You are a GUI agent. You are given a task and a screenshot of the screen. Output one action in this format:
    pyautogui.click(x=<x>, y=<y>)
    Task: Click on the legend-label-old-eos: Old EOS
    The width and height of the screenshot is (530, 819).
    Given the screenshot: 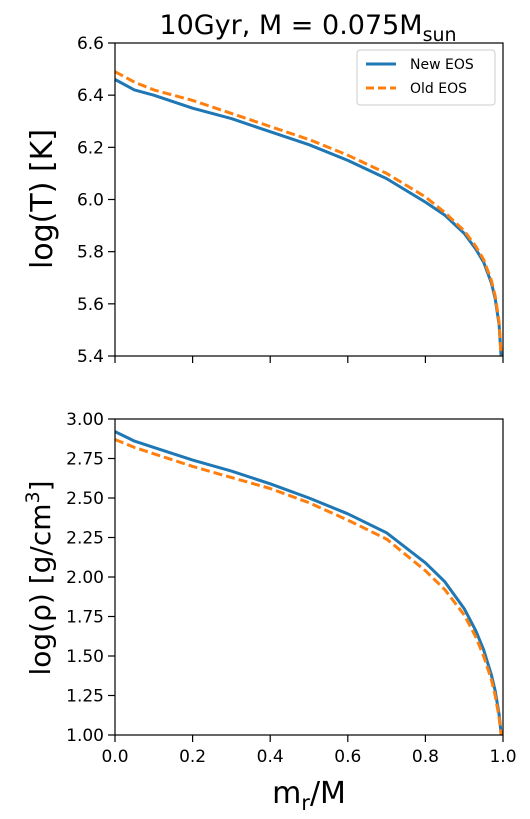 What is the action you would take?
    pyautogui.click(x=438, y=89)
    